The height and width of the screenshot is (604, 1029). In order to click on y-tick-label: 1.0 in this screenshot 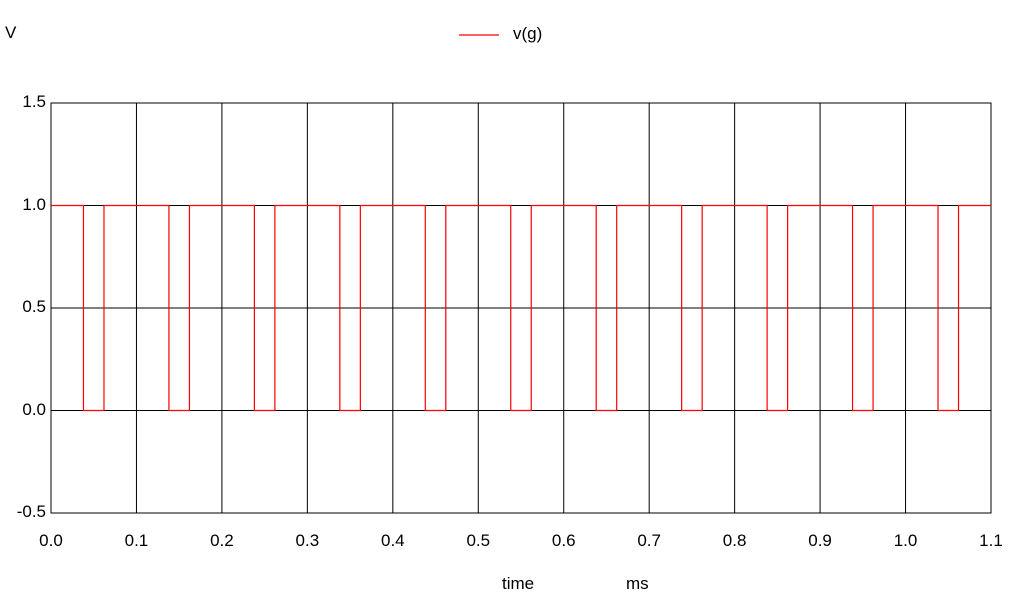, I will do `click(34, 204)`.